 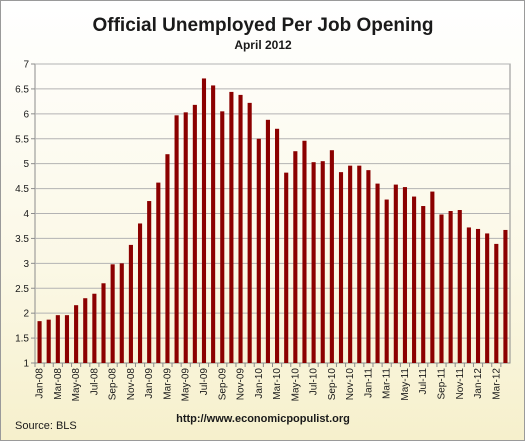 I want to click on x-tick-label: Nov-08, so click(x=131, y=384).